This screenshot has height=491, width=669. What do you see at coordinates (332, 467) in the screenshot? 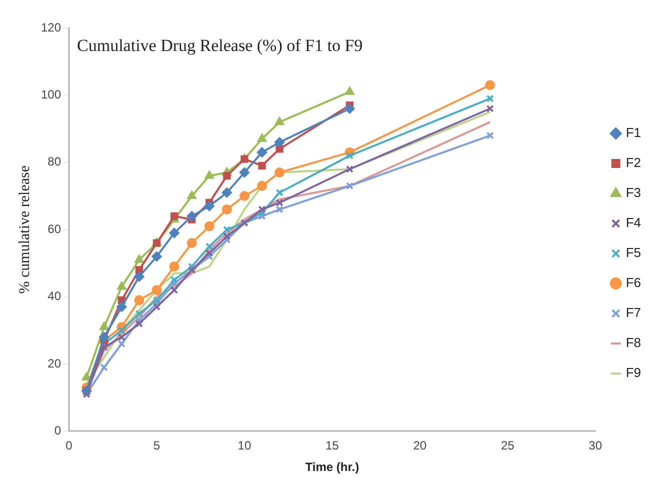
I see `x-axis-title: Time (hr.)` at bounding box center [332, 467].